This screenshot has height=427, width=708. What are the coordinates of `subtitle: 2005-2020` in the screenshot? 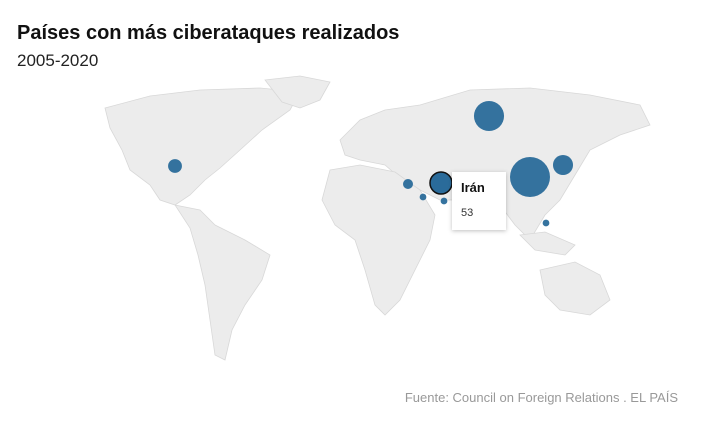 It's located at (58, 60).